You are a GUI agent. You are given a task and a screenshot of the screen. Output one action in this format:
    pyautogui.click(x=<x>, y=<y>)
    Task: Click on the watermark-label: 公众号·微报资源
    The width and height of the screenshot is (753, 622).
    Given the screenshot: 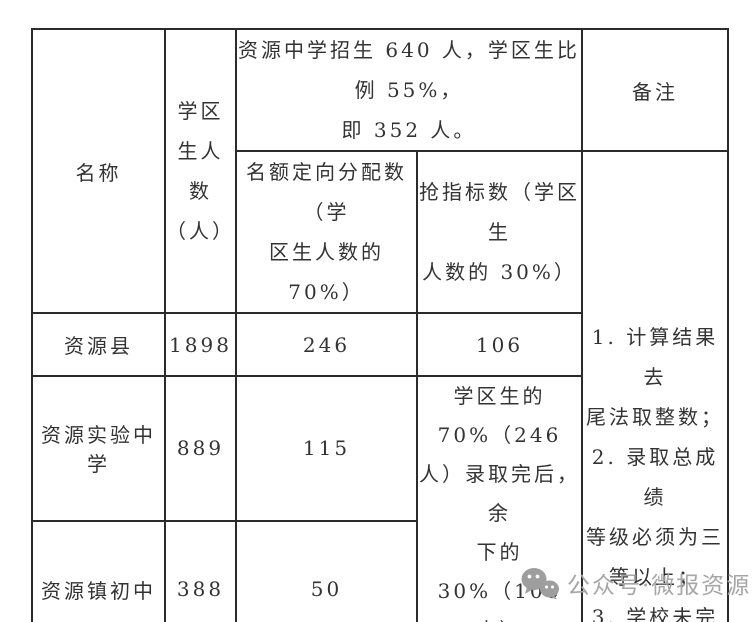 What is the action you would take?
    pyautogui.click(x=659, y=586)
    